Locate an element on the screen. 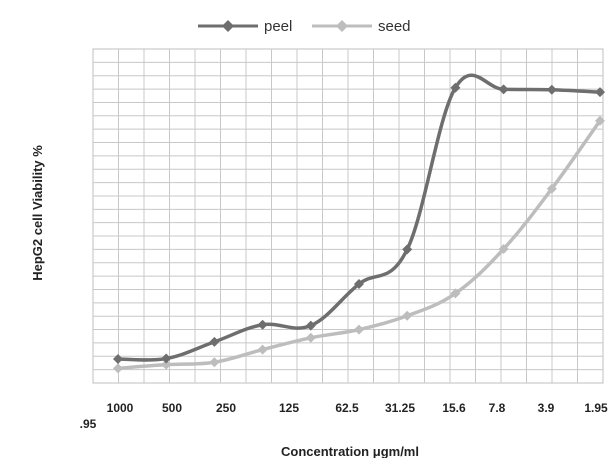 This screenshot has height=458, width=613. legend-marker-seed is located at coordinates (342, 26).